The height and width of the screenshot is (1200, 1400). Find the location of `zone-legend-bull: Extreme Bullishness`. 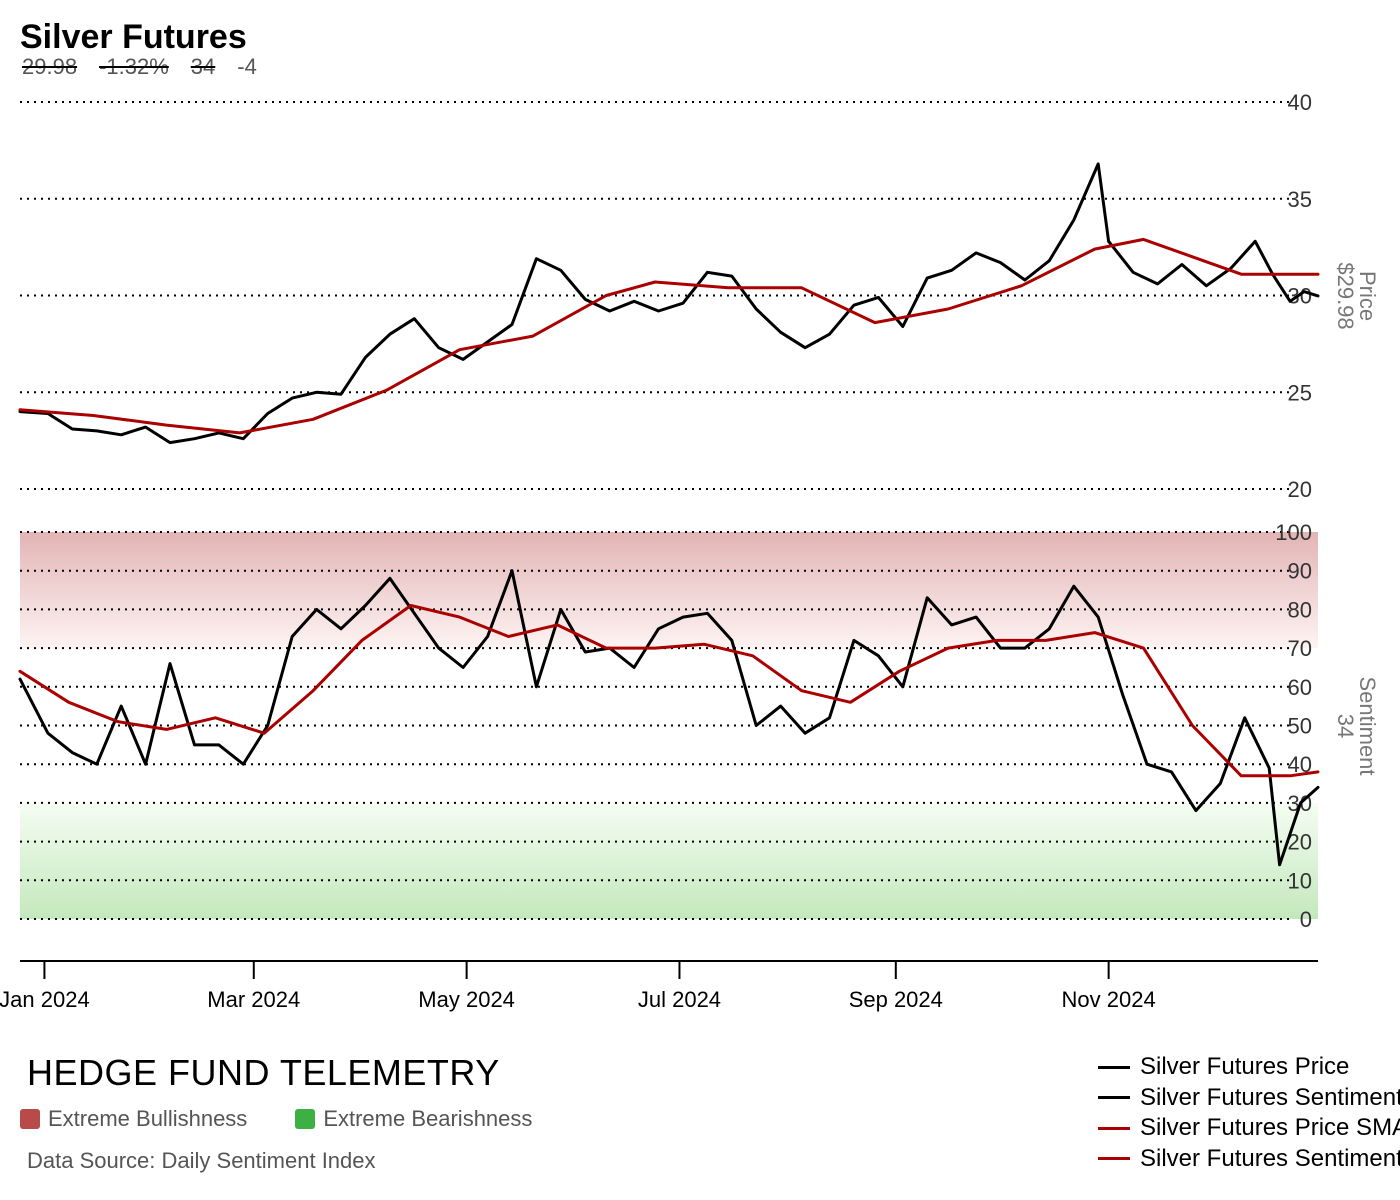

zone-legend-bull: Extreme Bullishness is located at coordinates (133, 1119).